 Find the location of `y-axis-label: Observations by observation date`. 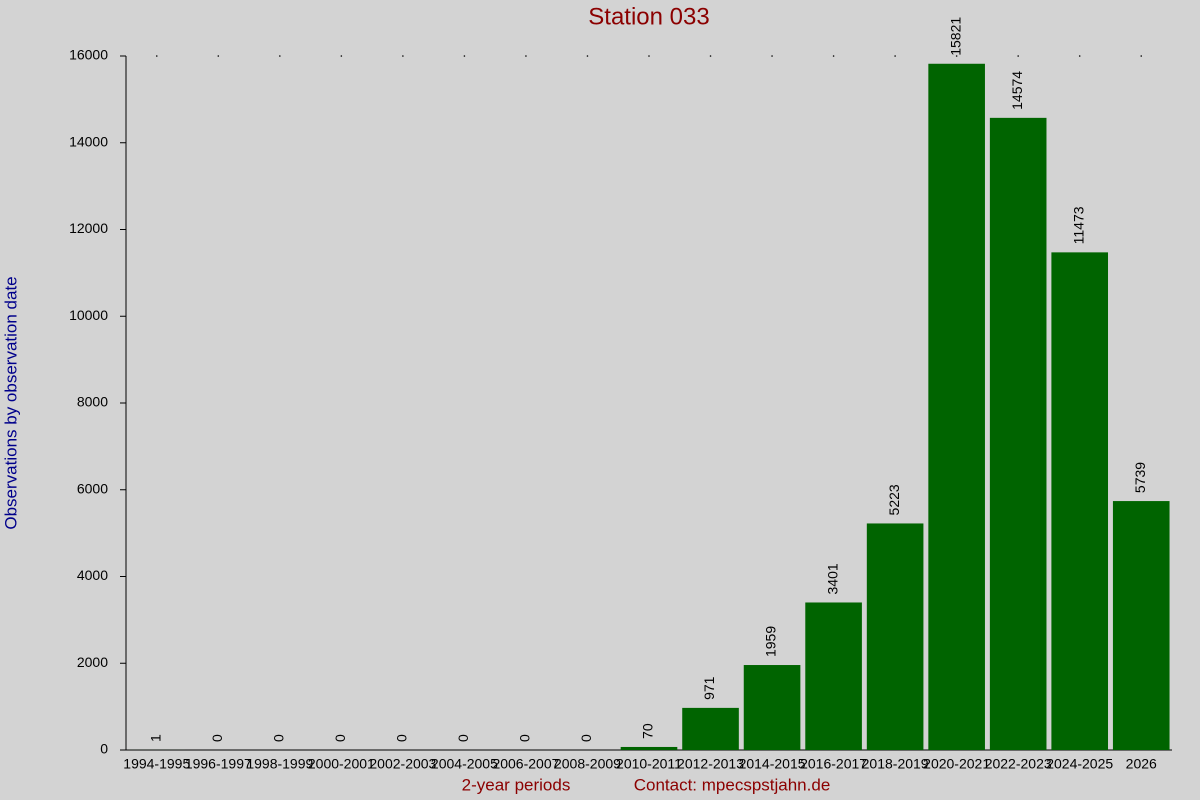

y-axis-label: Observations by observation date is located at coordinates (10, 402).